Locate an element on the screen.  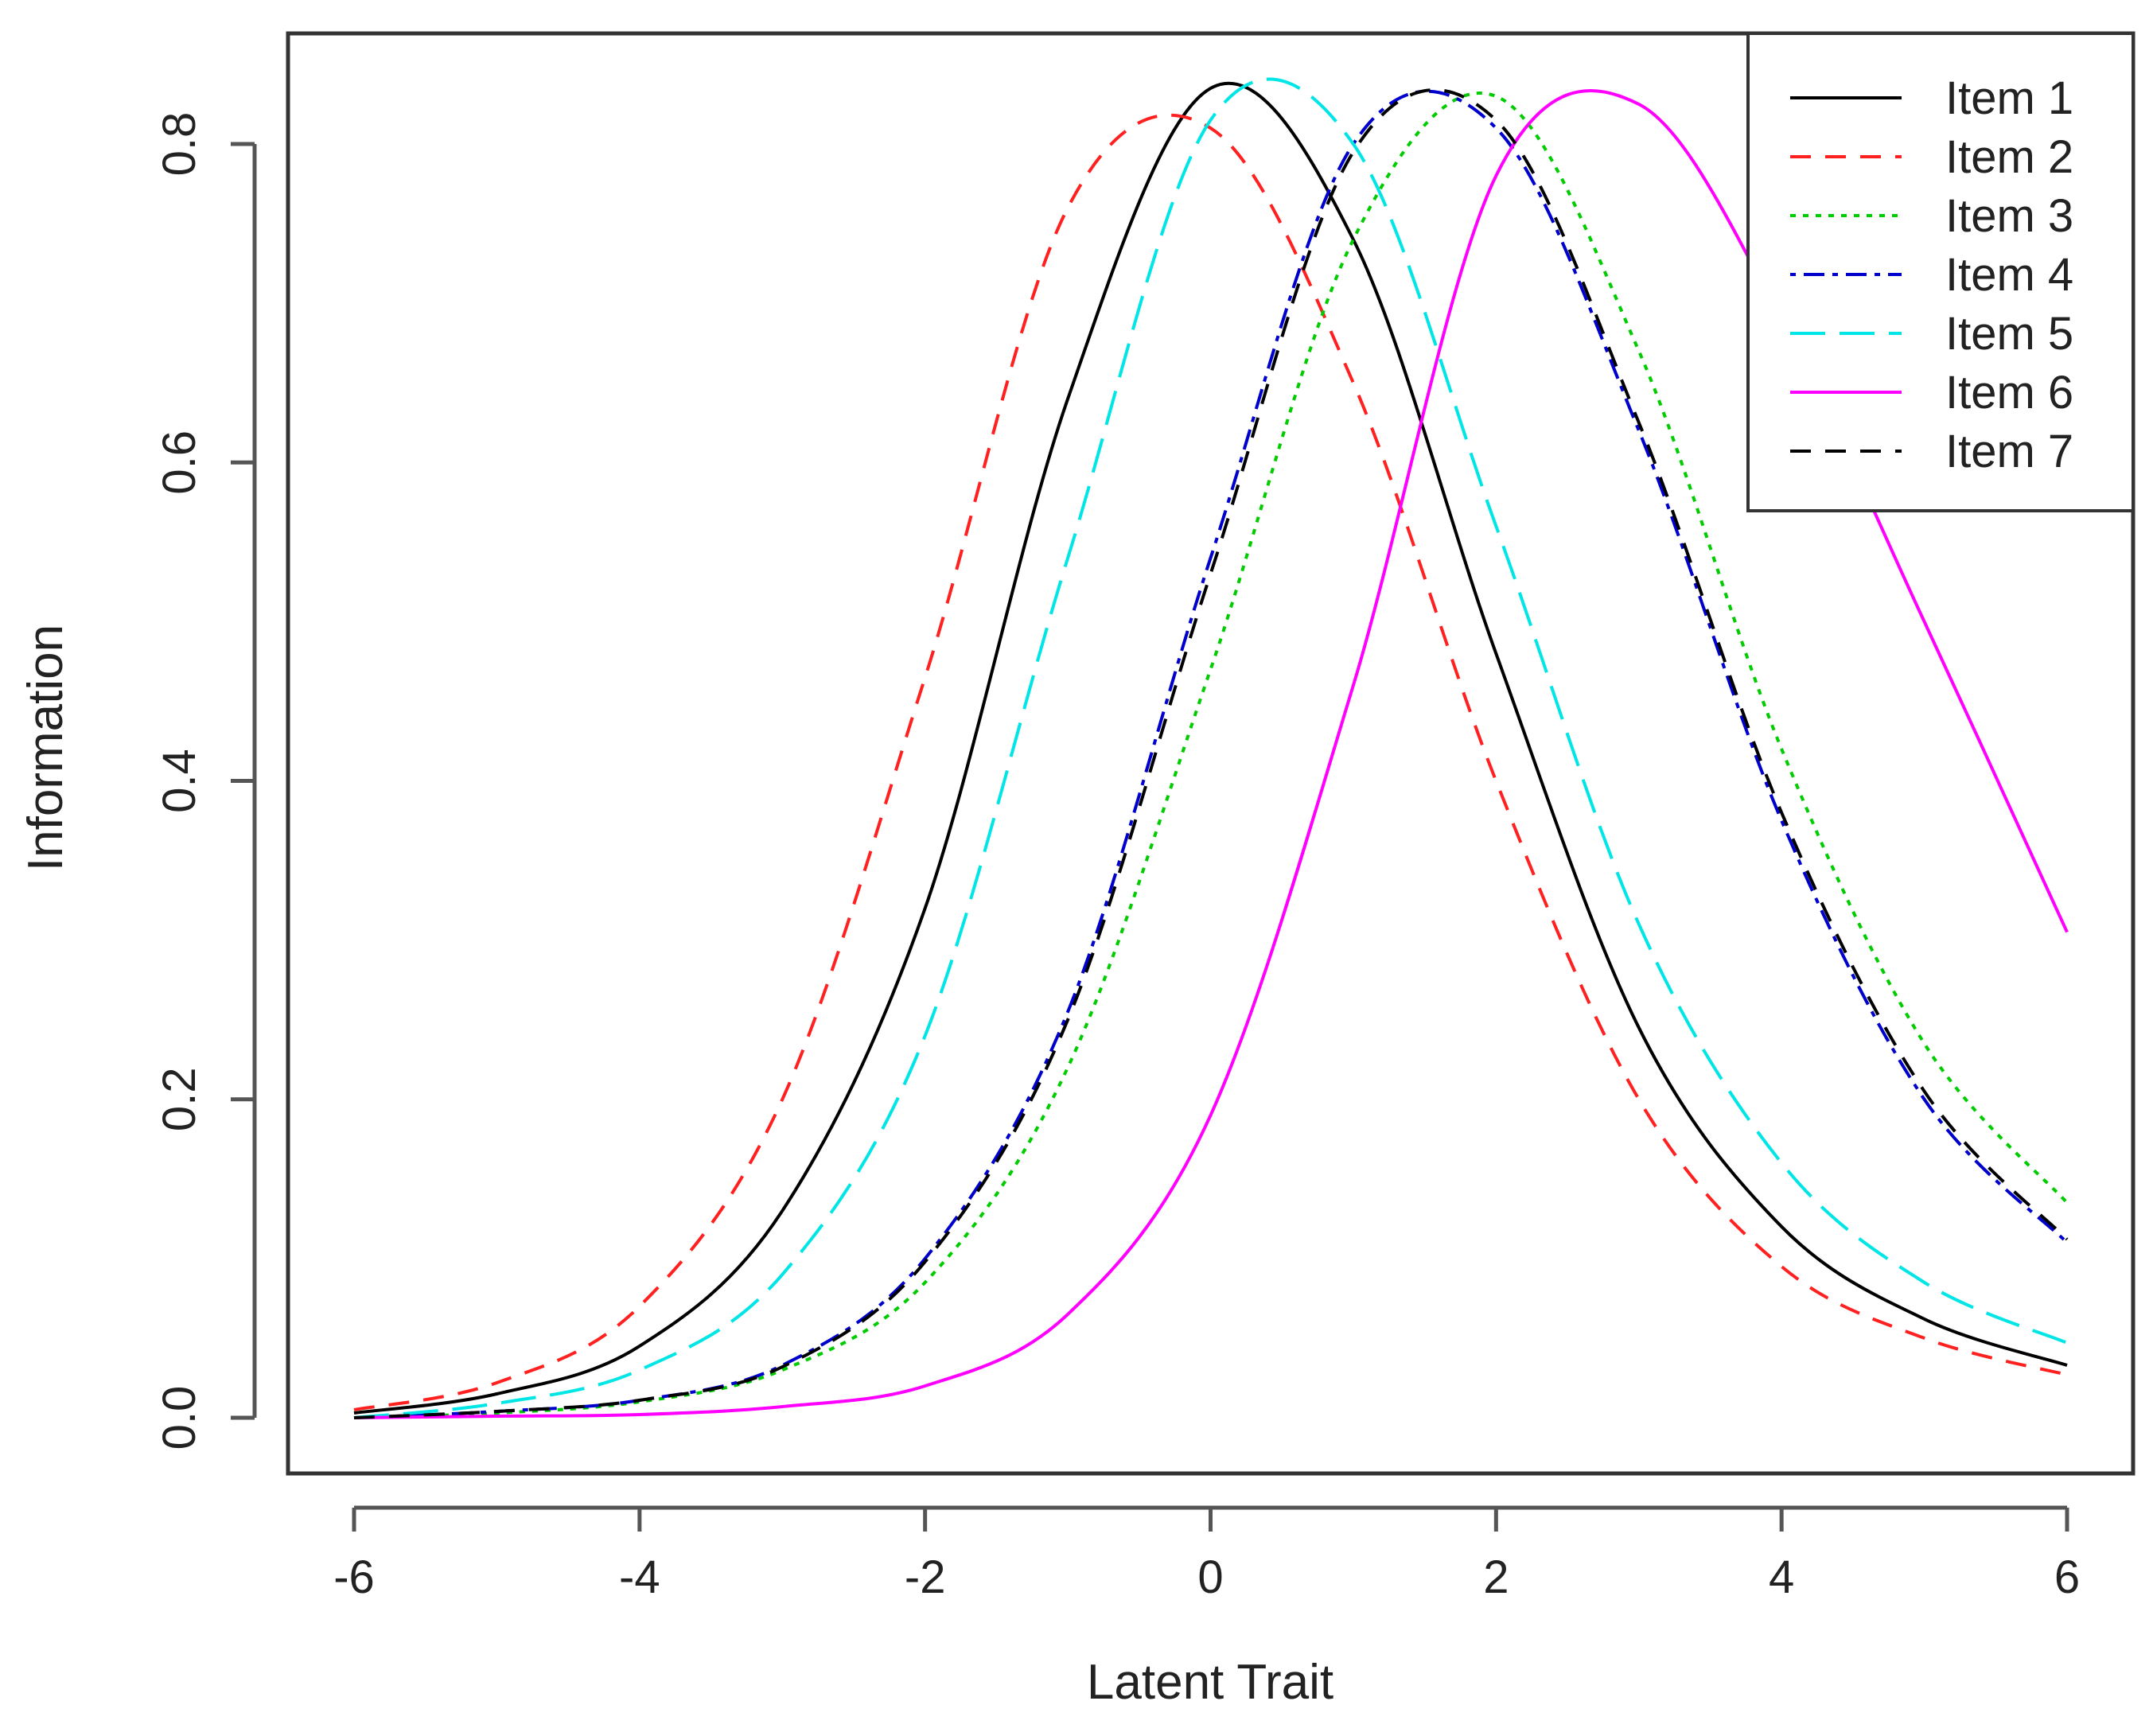
legend-label-item-5: Item 5 is located at coordinates (2009, 334).